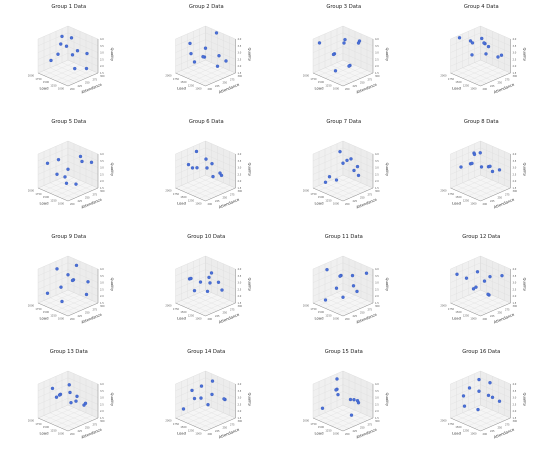  Describe the element at coordinates (377, 276) in the screenshot. I see `z-tick-label: 3.5` at that location.